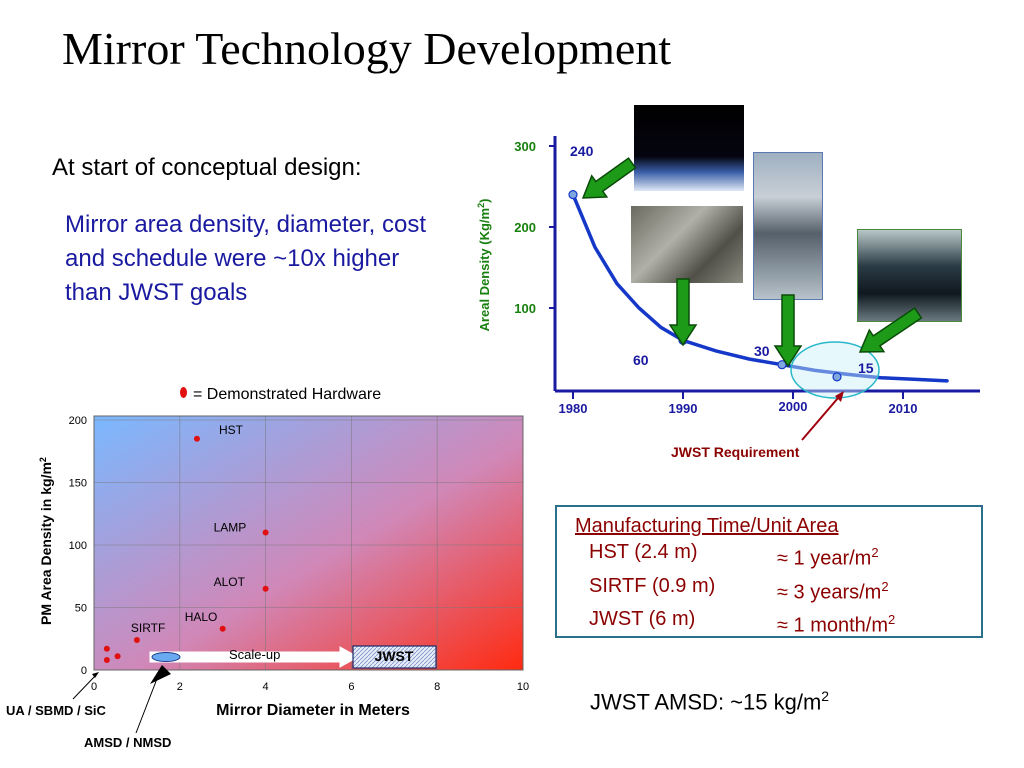 This screenshot has width=1024, height=768. I want to click on scaleup-label: Scale-up, so click(254, 654).